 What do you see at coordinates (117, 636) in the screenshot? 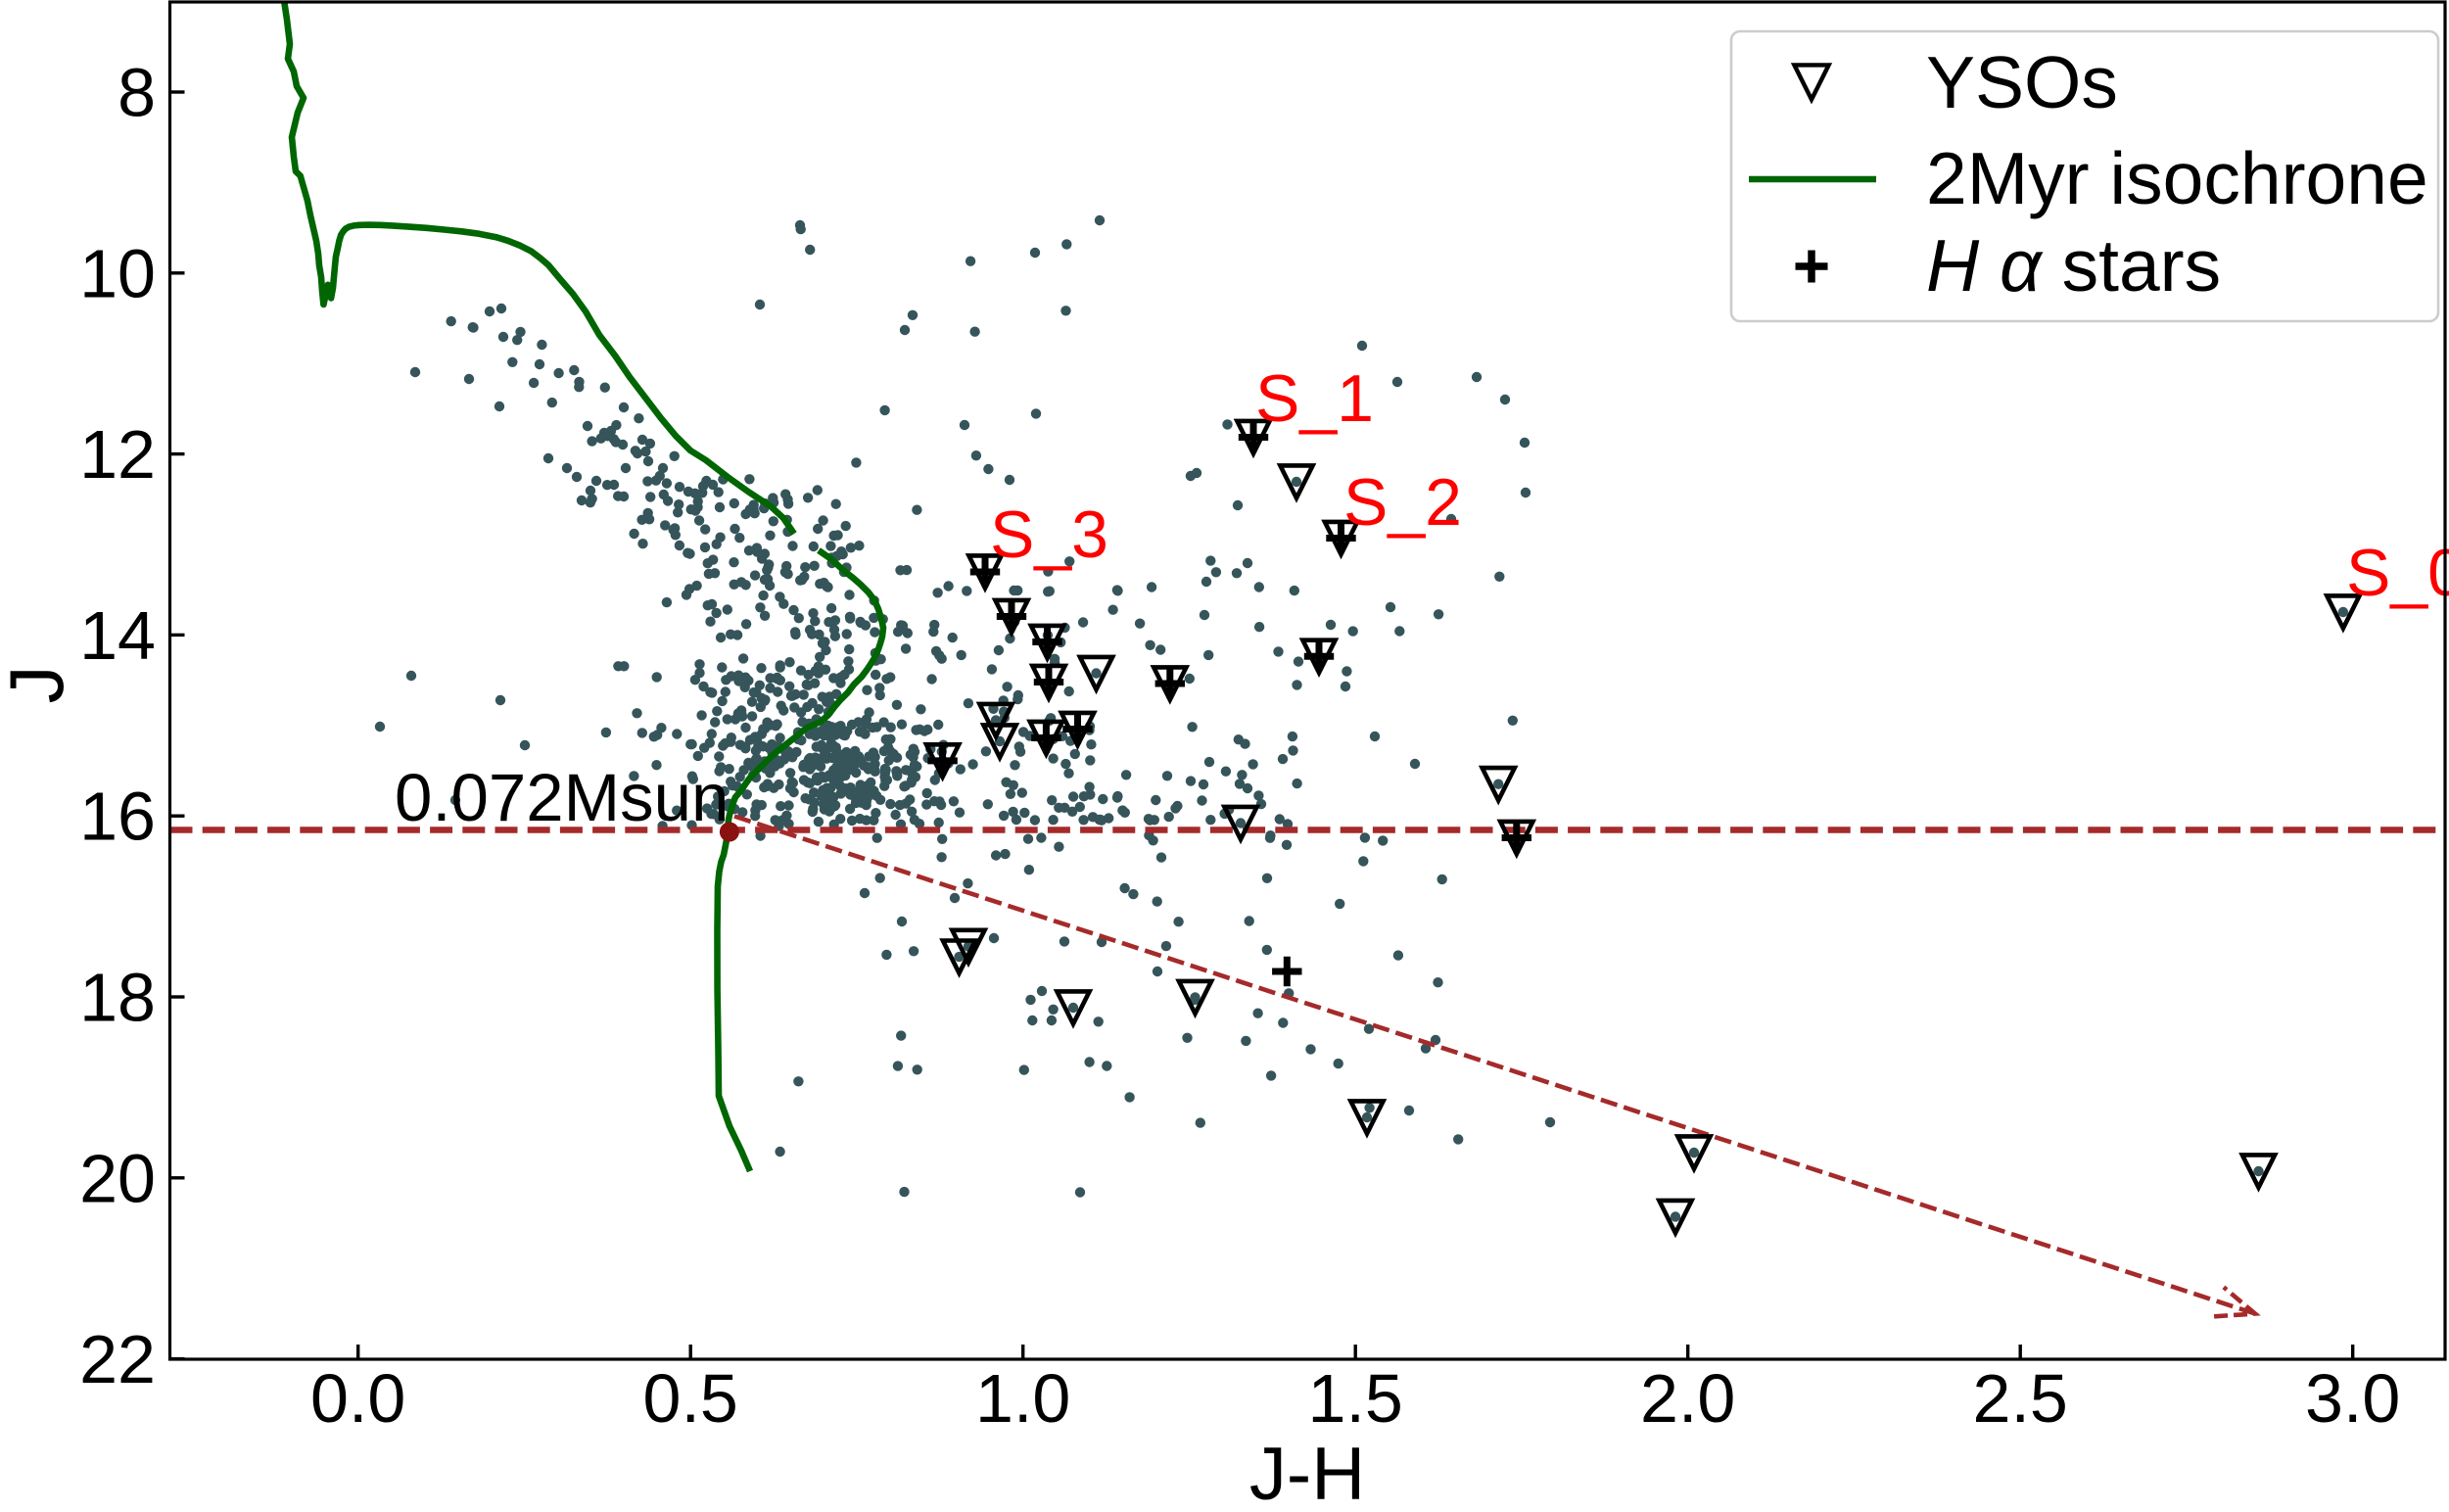
I see `svg-text: 14` at bounding box center [117, 636].